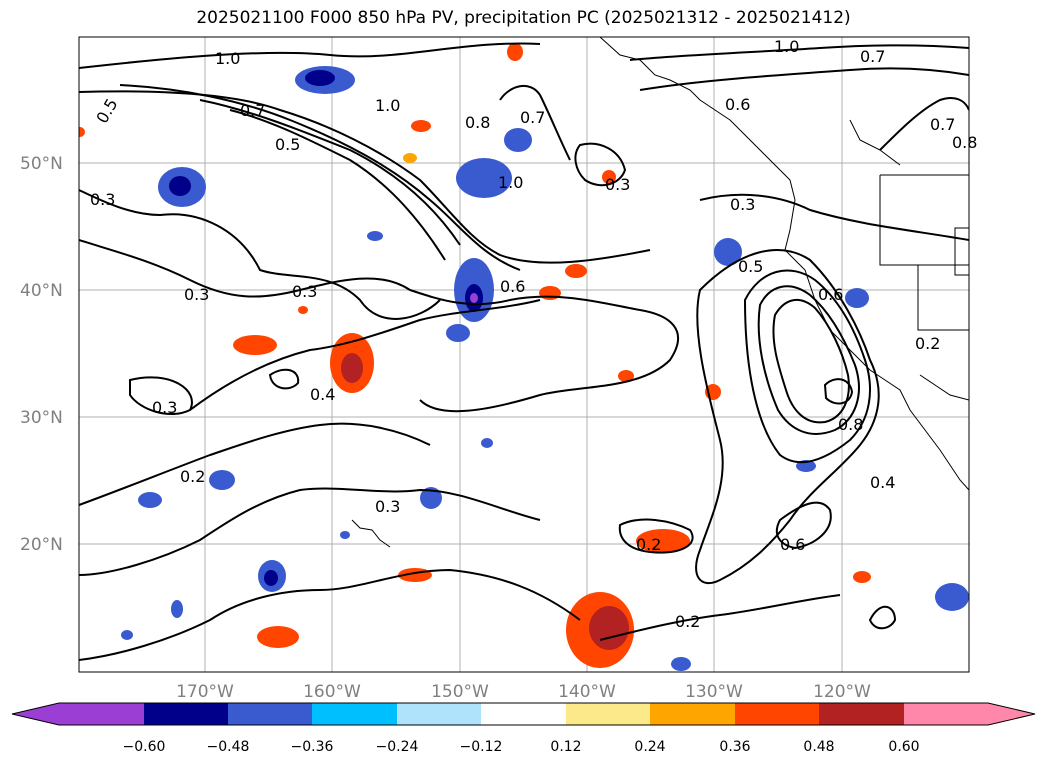  Describe the element at coordinates (205, 692) in the screenshot. I see `lon-tick-label: 170°W` at that location.